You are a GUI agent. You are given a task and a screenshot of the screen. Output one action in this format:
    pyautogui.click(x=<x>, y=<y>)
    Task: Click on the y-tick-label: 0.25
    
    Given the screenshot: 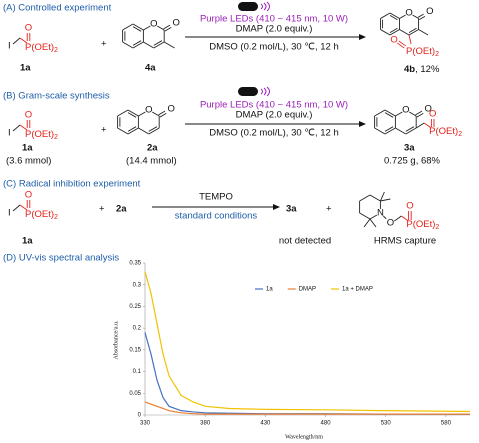 What is the action you would take?
    pyautogui.click(x=135, y=307)
    